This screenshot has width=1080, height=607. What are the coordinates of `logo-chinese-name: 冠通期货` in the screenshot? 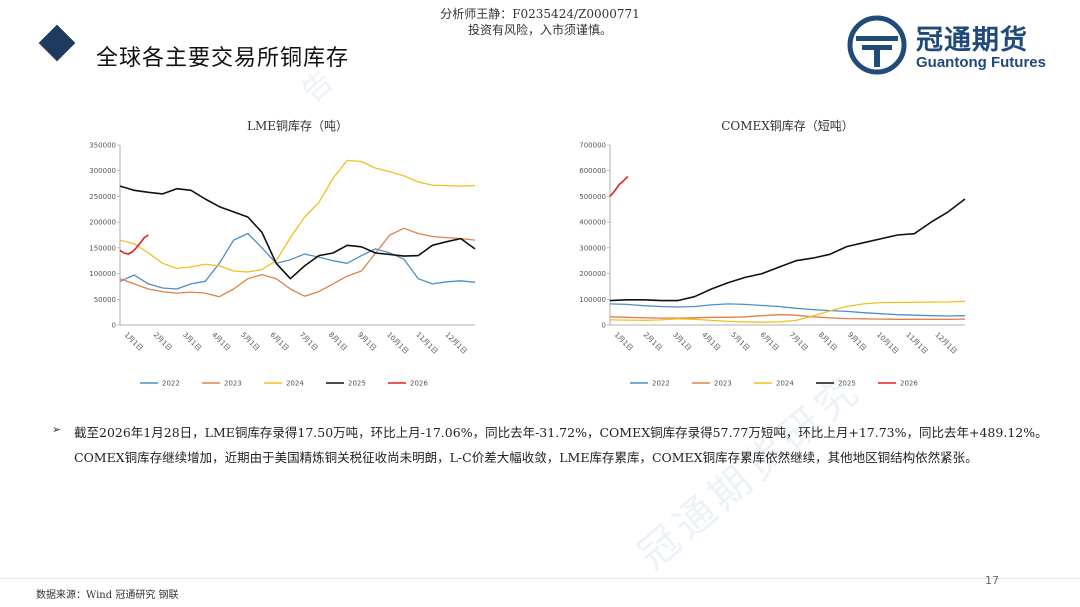 It's located at (972, 40).